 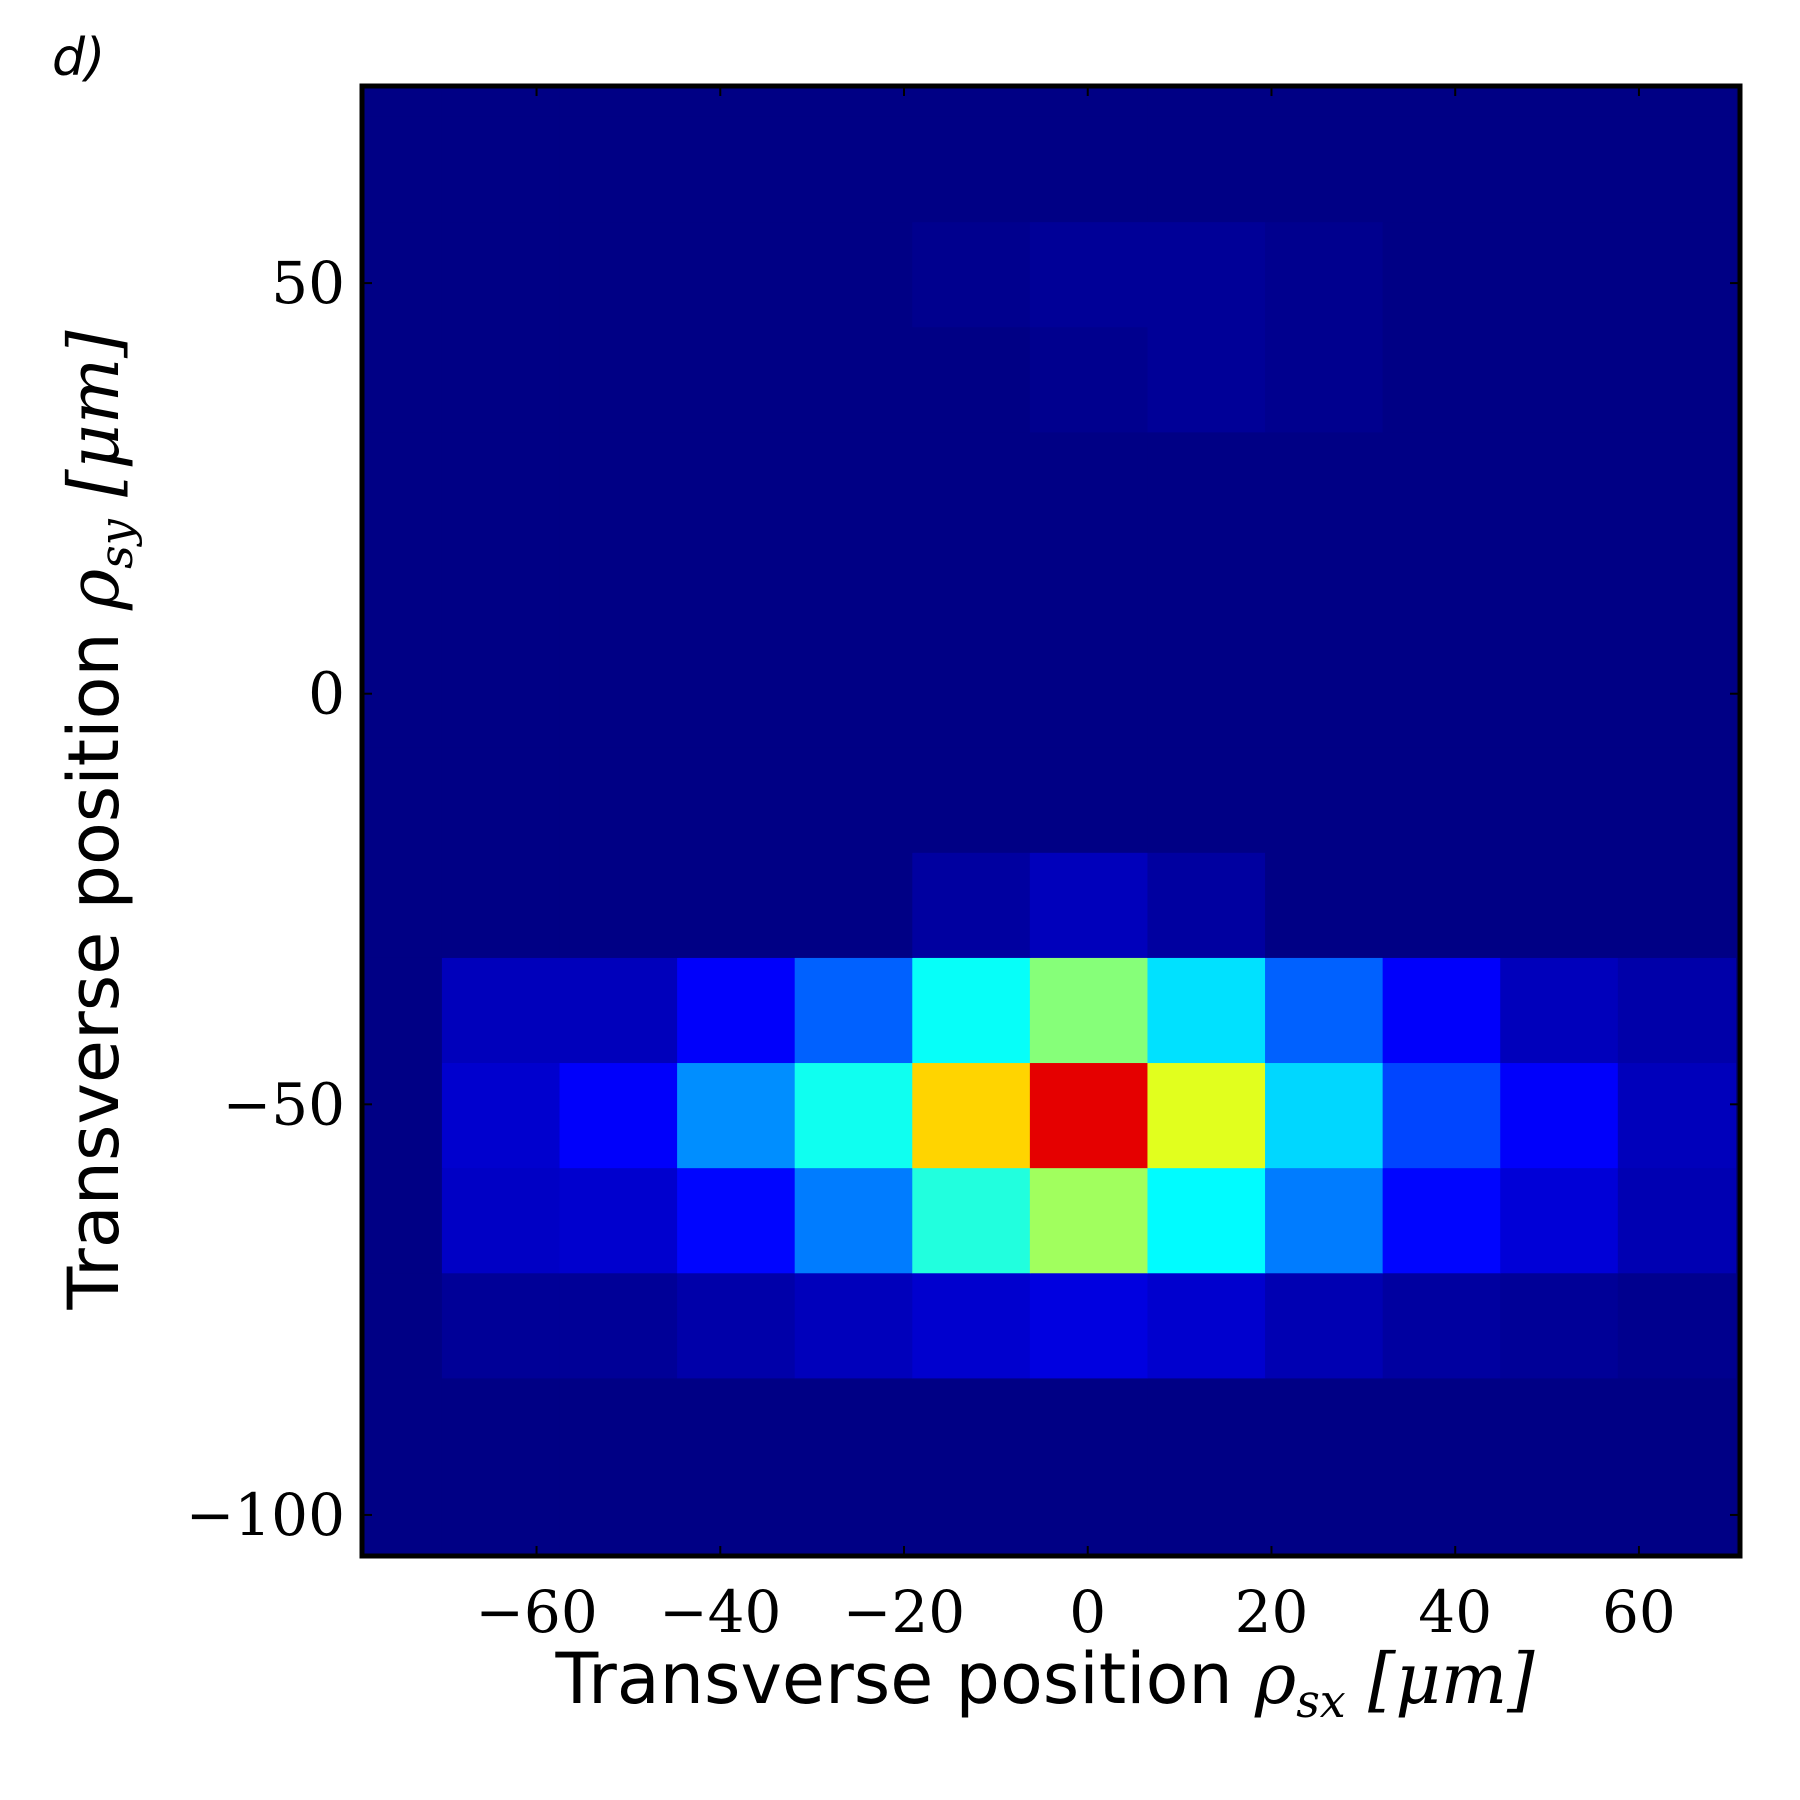 What do you see at coordinates (78, 58) in the screenshot?
I see `panel-label: d)` at bounding box center [78, 58].